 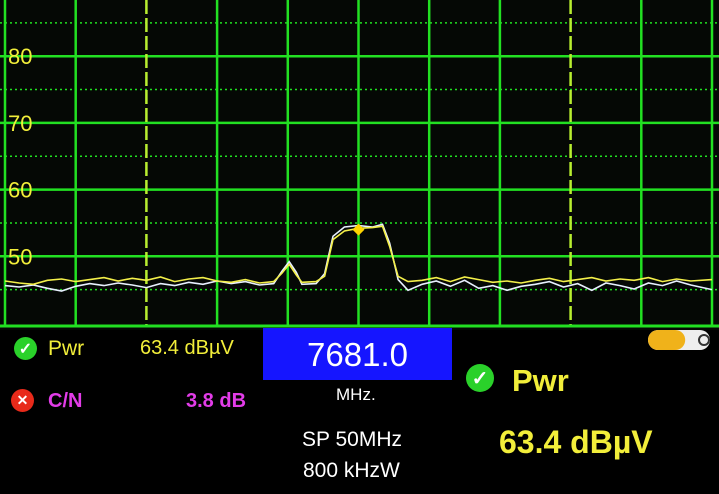 What do you see at coordinates (25, 348) in the screenshot?
I see `pwr-ok-icon: ✓` at bounding box center [25, 348].